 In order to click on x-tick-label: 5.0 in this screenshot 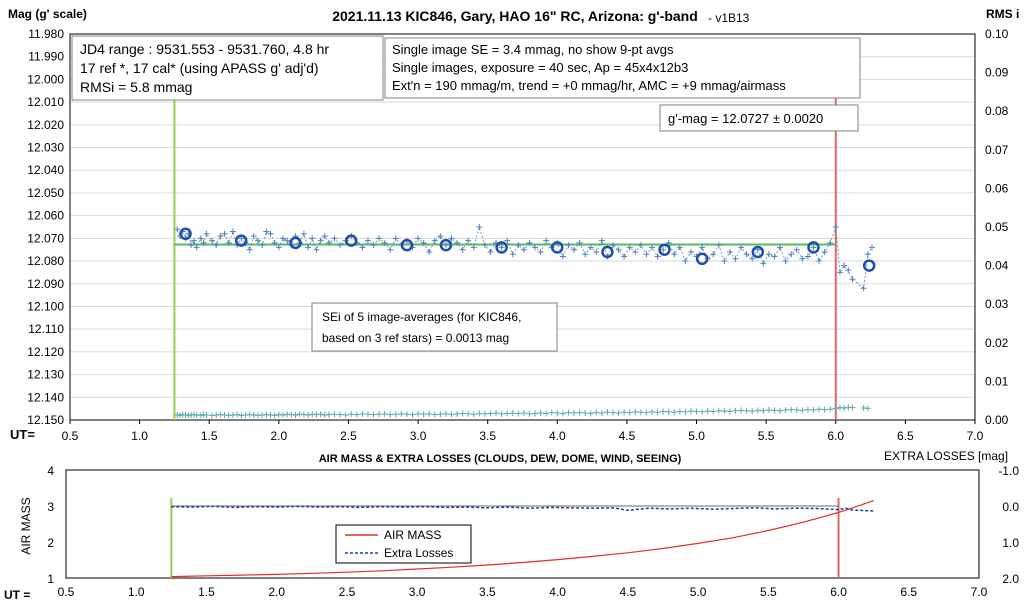, I will do `click(698, 592)`.